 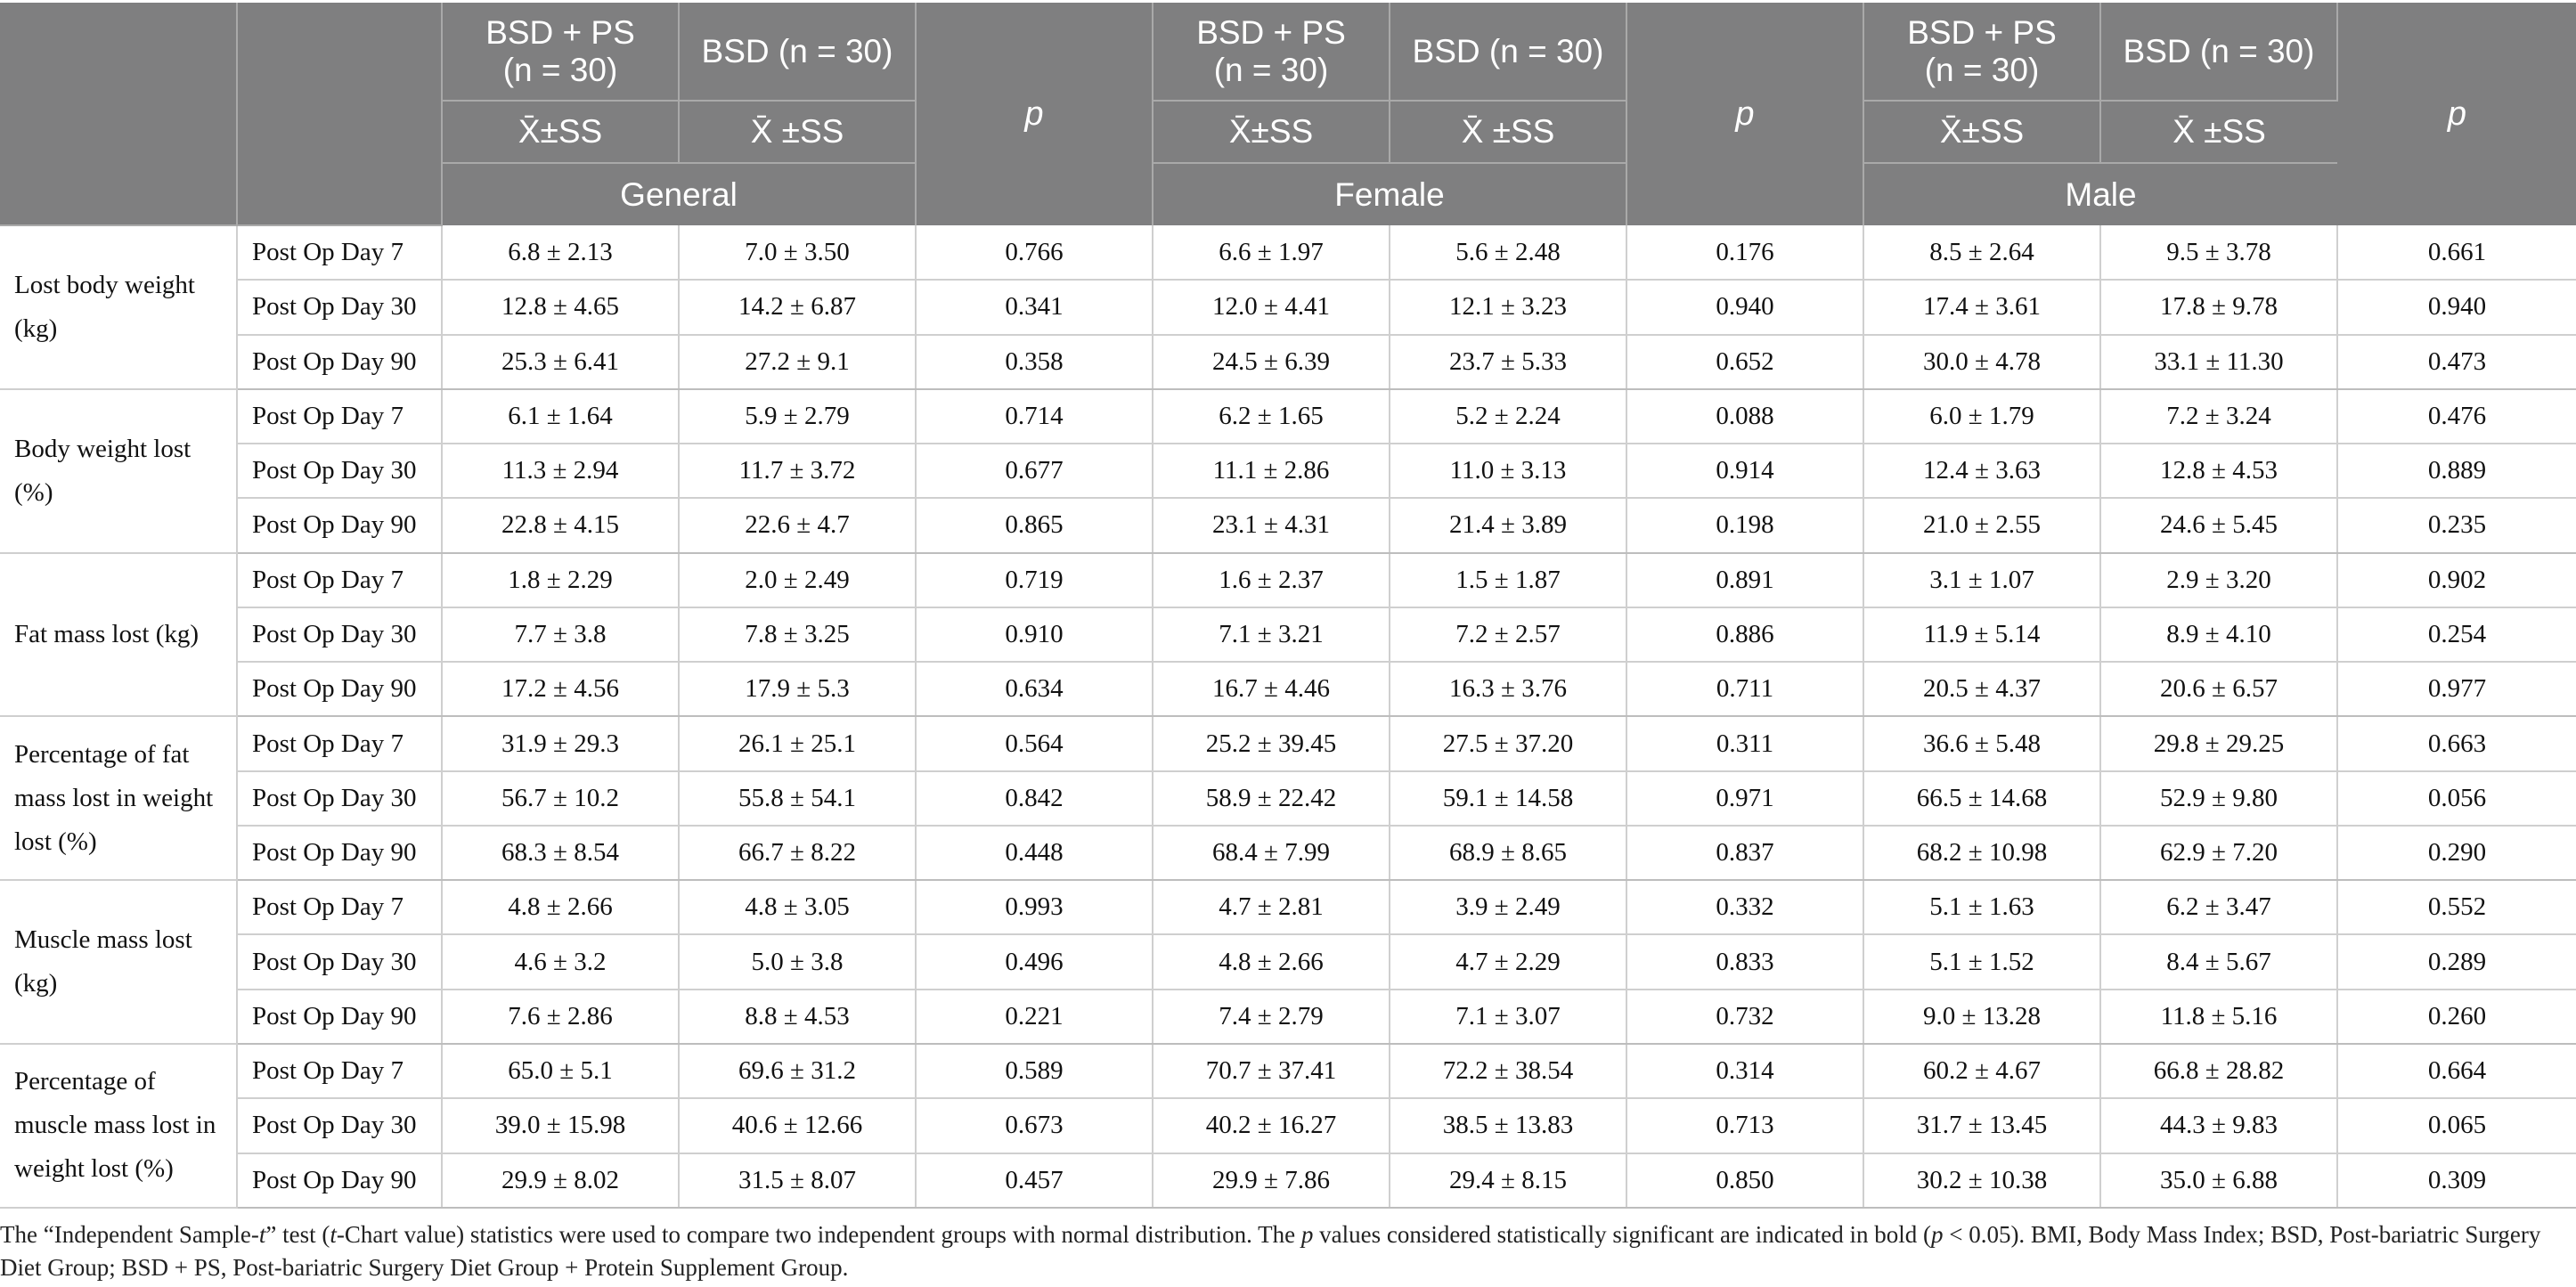 I want to click on mean-sd-cell: 68.4 ± 7.99, so click(x=1272, y=853).